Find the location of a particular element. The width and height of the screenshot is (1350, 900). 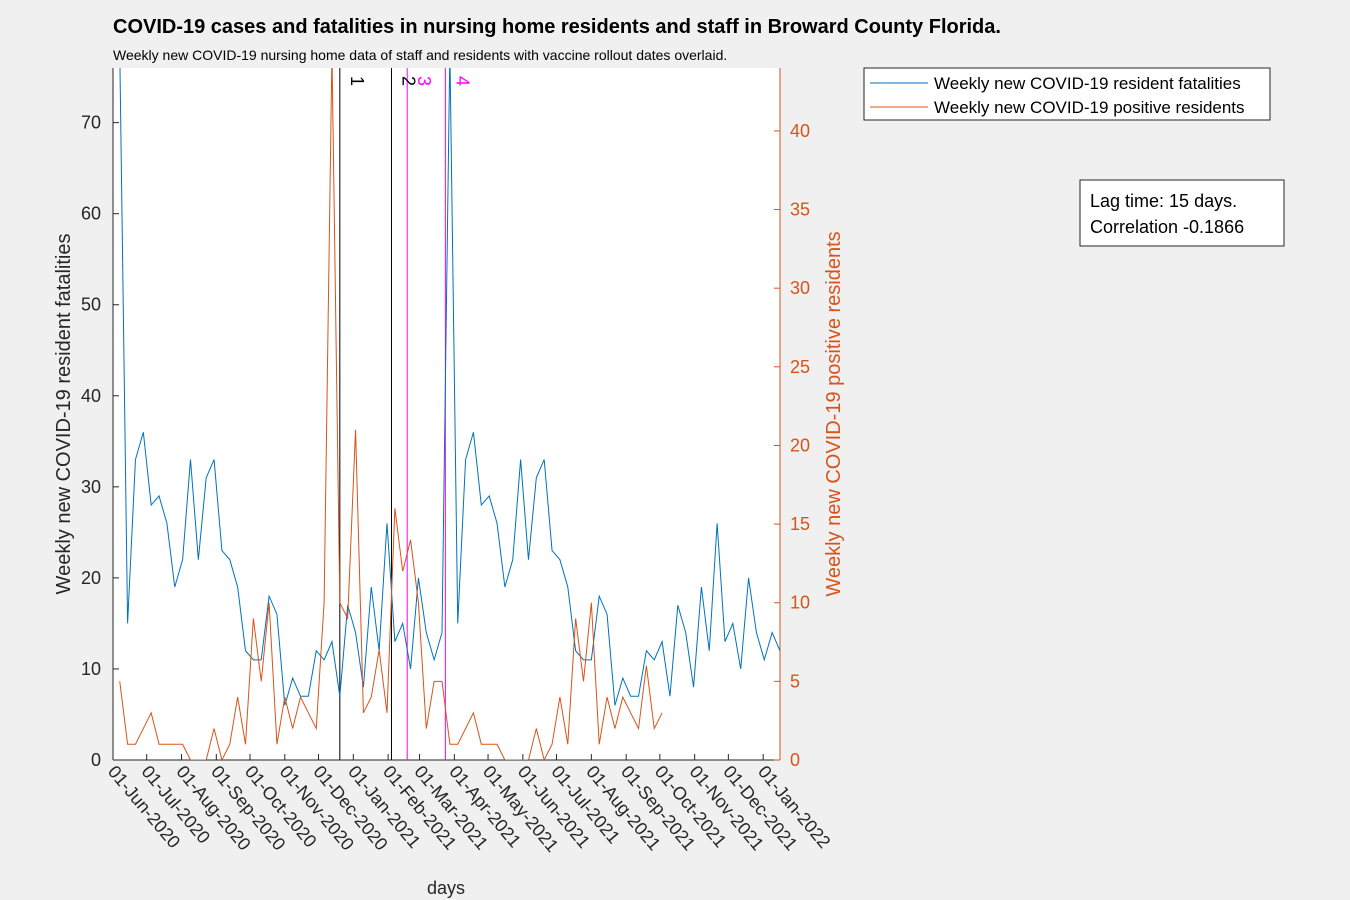

y-axis-label: Weekly new COVID-19 resident fatalities is located at coordinates (64, 414).